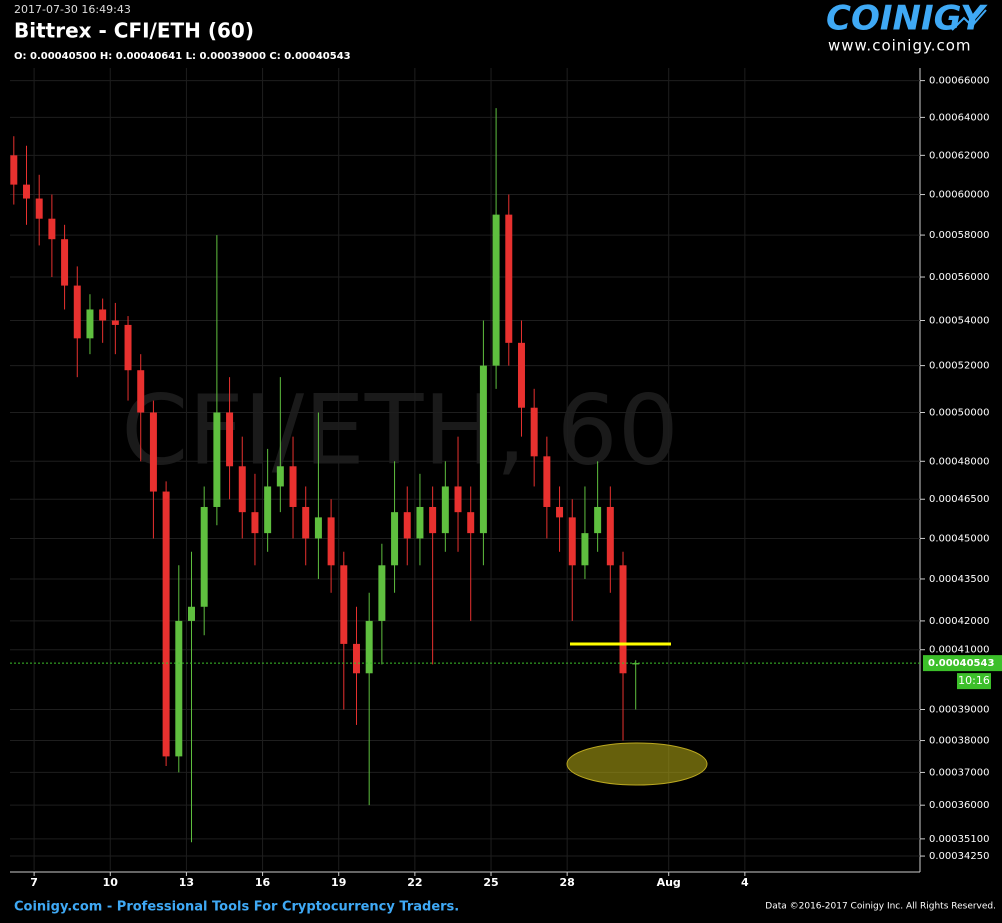 Image resolution: width=1002 pixels, height=923 pixels. Describe the element at coordinates (959, 579) in the screenshot. I see `y-tick-label: 0.00043500` at that location.